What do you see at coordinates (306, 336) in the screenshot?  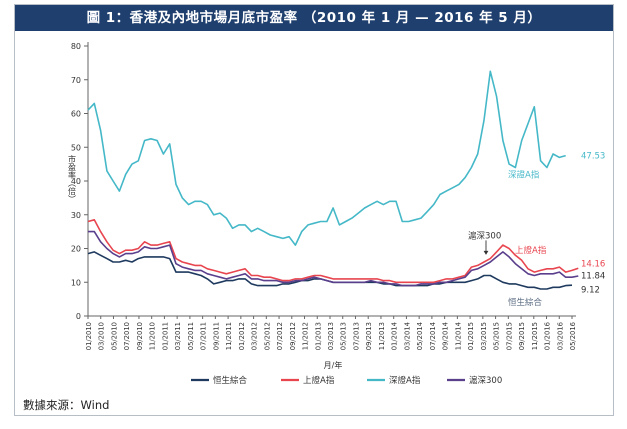 I see `x-tick-label: 11/2012` at bounding box center [306, 336].